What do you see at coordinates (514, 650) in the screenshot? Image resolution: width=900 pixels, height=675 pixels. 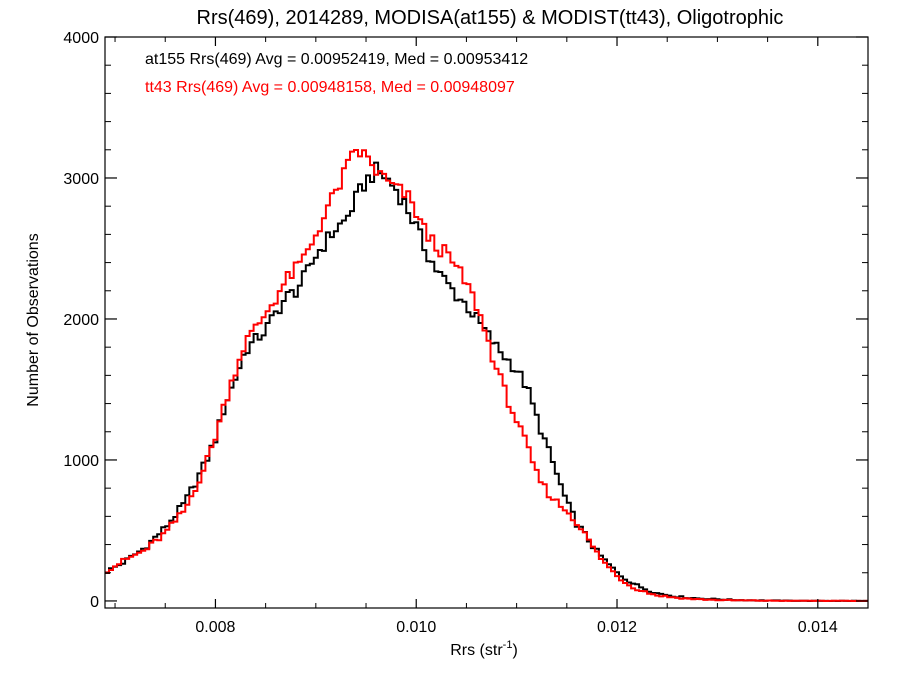 I see `x-axis-label-close: )` at bounding box center [514, 650].